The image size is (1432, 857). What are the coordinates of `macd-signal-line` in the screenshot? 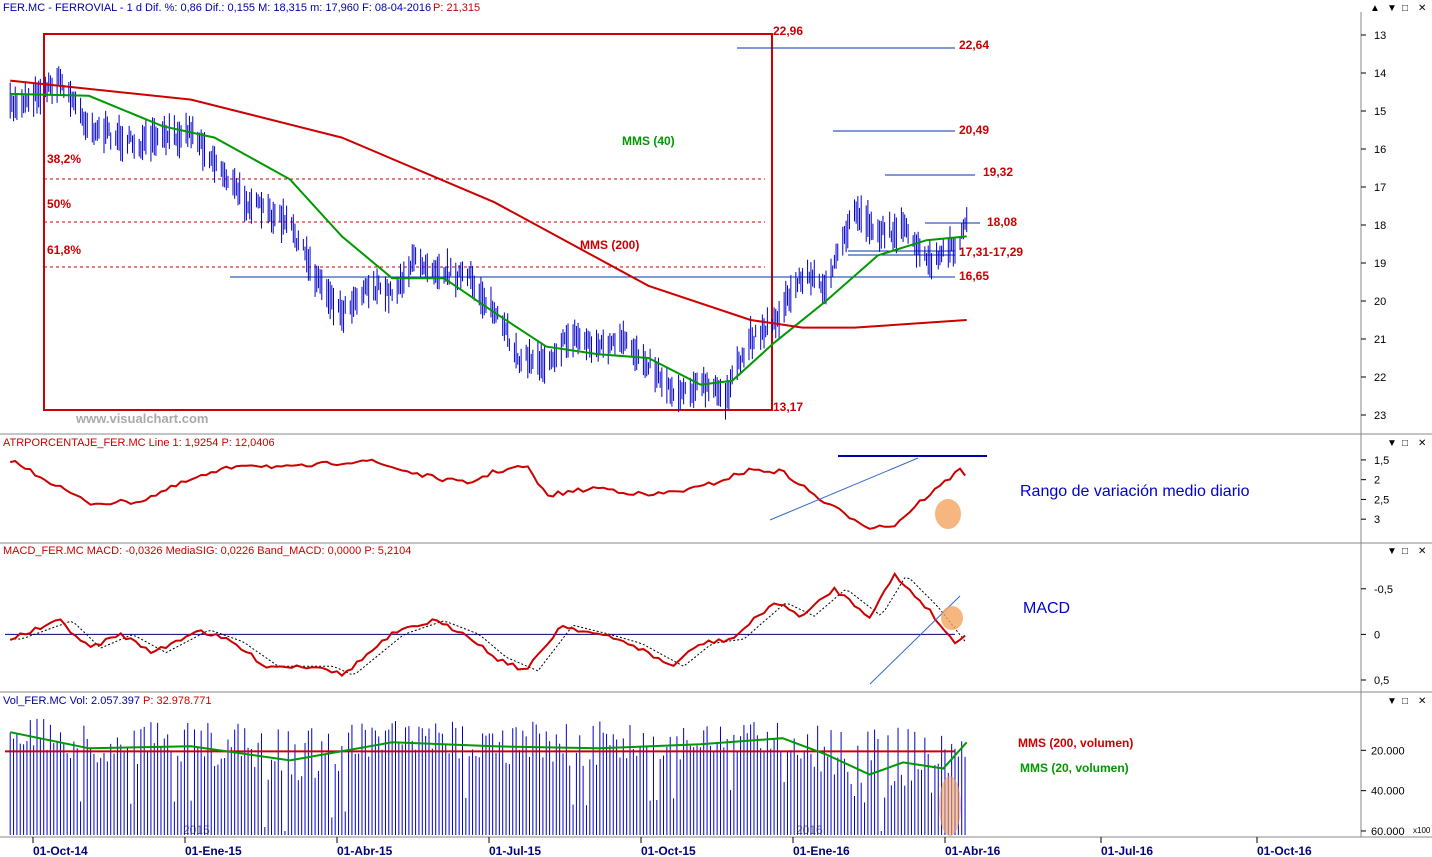 It's located at (488, 626).